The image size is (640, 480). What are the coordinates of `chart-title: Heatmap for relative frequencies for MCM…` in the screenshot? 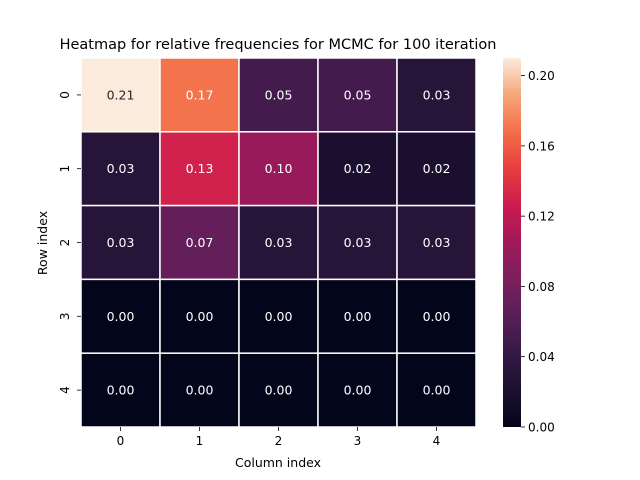 It's located at (278, 45).